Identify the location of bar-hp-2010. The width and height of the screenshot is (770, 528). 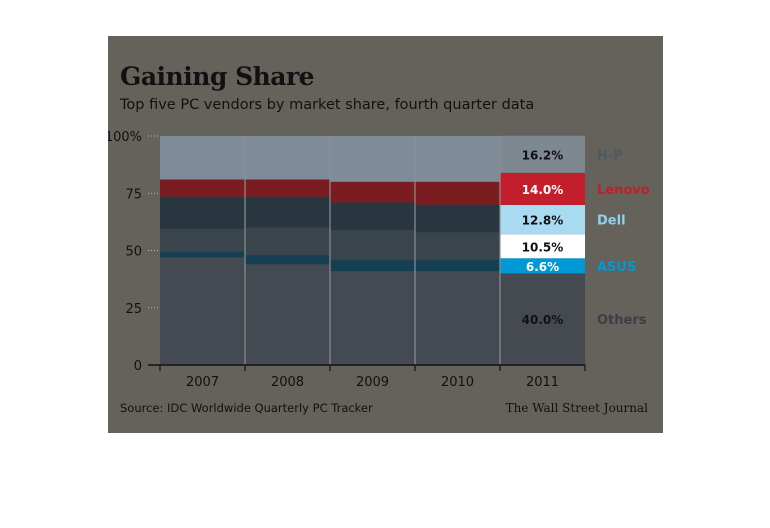
(457, 159).